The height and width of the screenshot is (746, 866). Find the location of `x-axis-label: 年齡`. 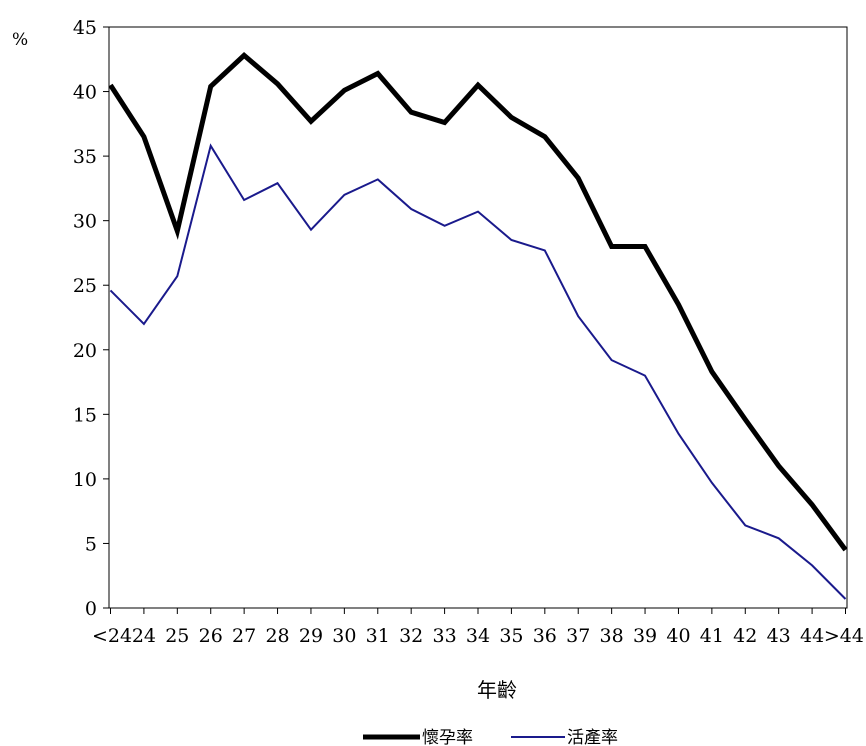

x-axis-label: 年齡 is located at coordinates (497, 690).